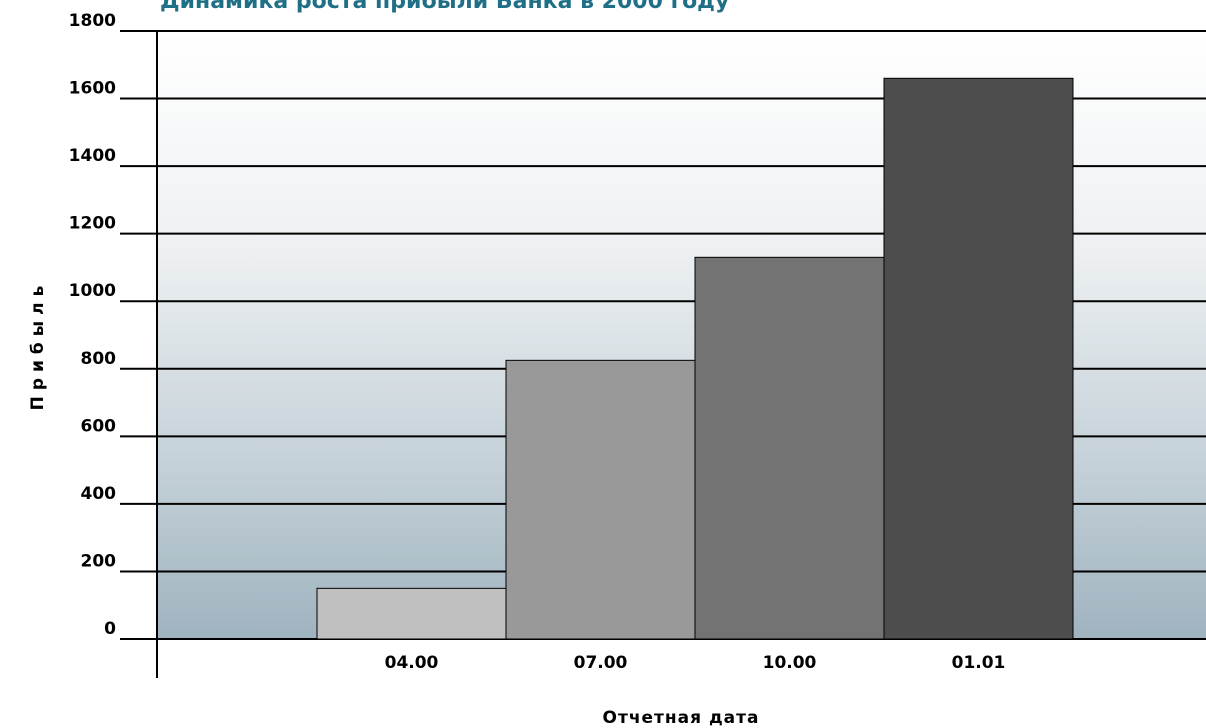 The image size is (1206, 728). What do you see at coordinates (444, 7) in the screenshot?
I see `chart-title: Динамика роста прибыли Банка в 2000 году` at bounding box center [444, 7].